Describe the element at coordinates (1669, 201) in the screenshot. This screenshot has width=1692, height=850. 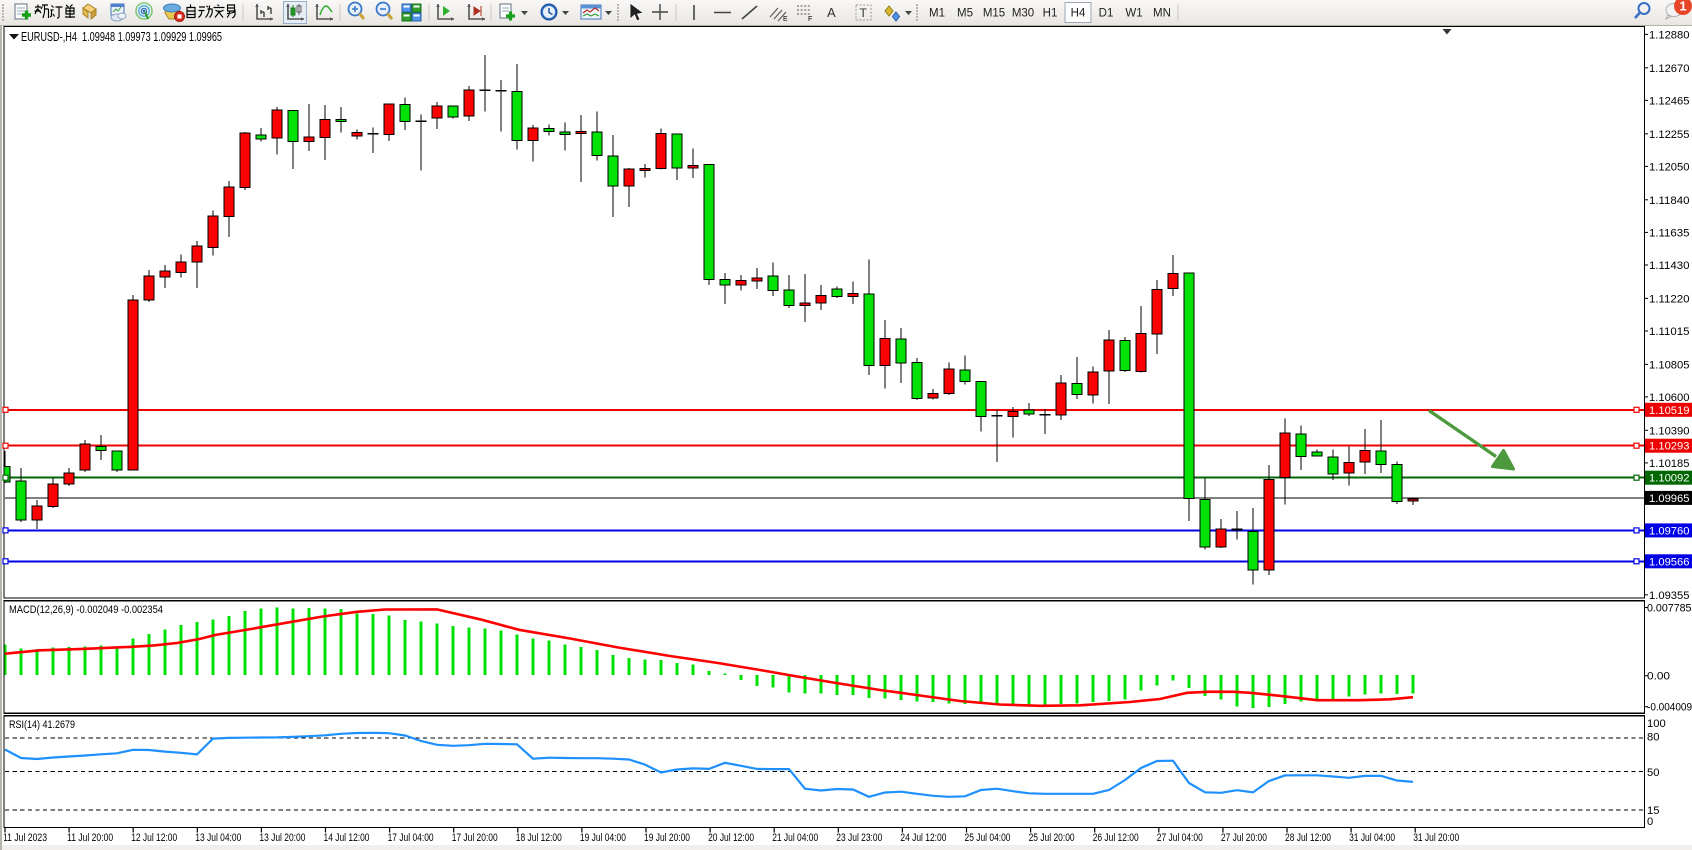
I see `svg-text: 1.11840` at that location.